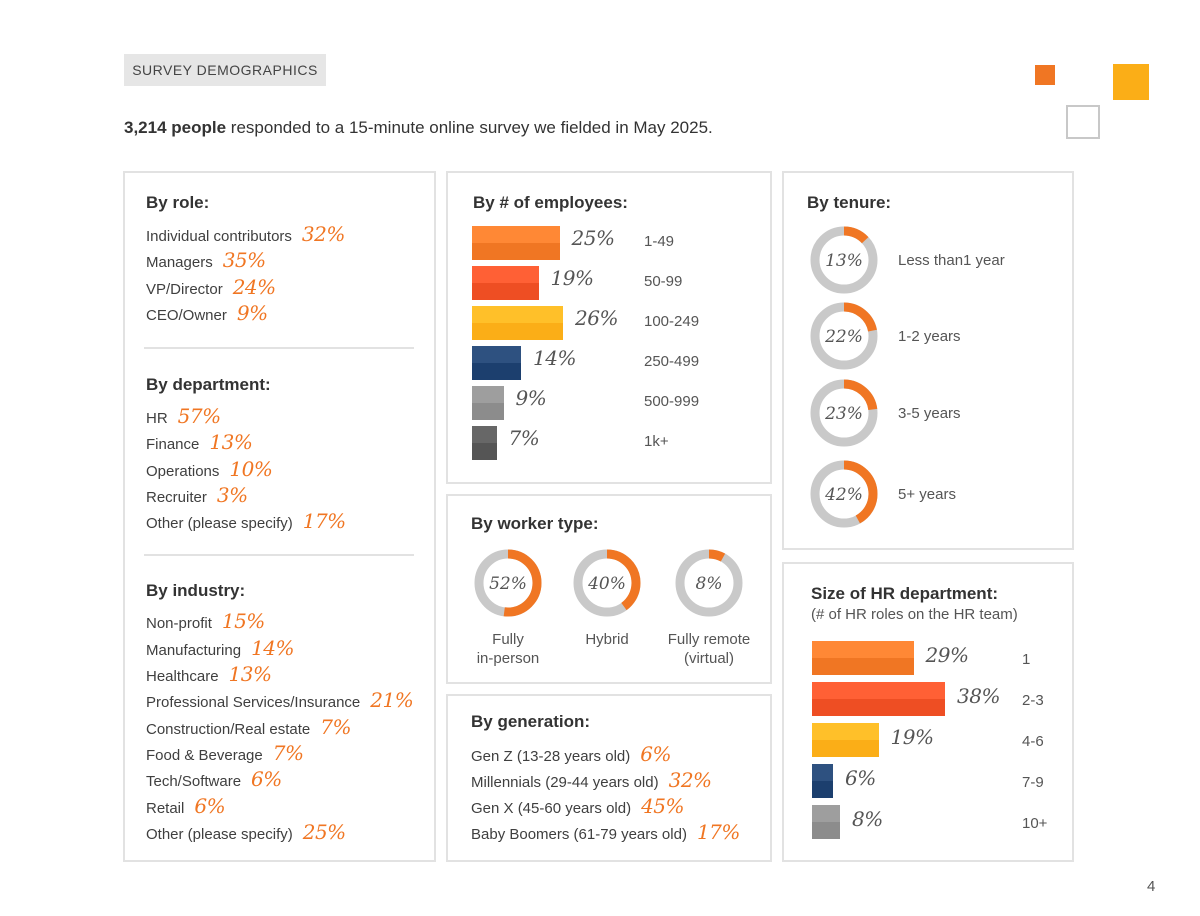  What do you see at coordinates (672, 361) in the screenshot?
I see `employees-bar-label: 250-499` at bounding box center [672, 361].